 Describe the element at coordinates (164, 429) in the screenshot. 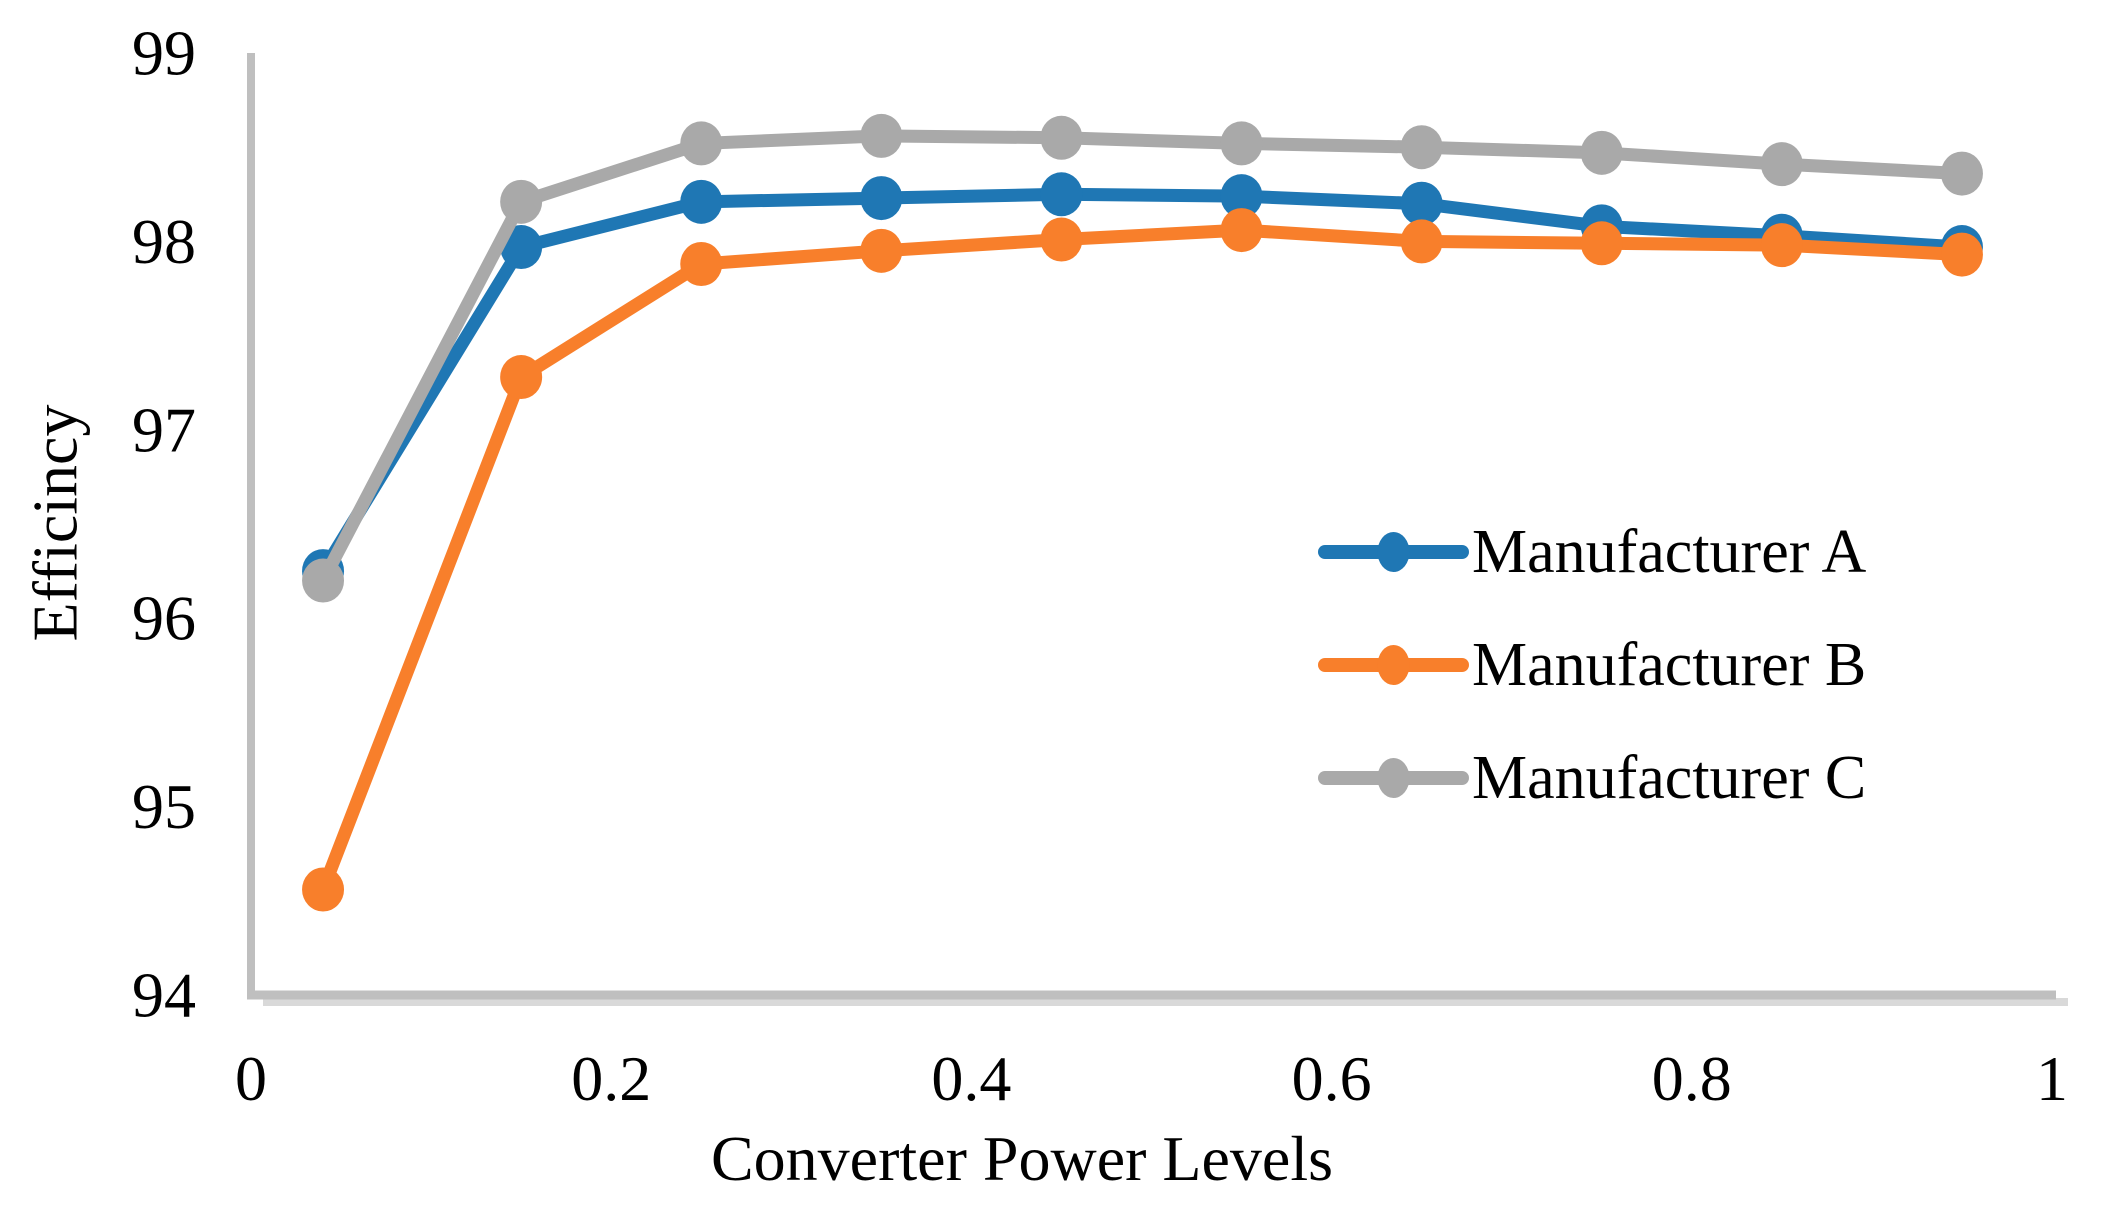

I see `y-tick-label: 97` at that location.